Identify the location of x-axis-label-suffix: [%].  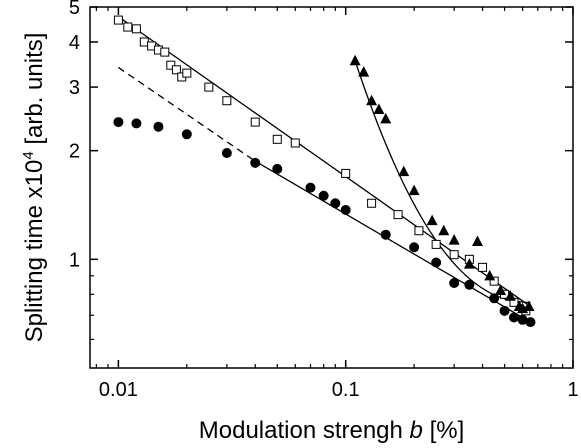
(443, 430).